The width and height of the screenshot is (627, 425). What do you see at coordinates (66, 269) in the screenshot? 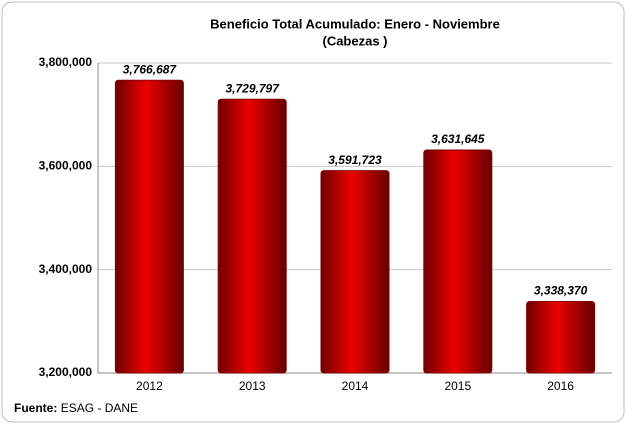
I see `y-tick-label: 3,400,000` at bounding box center [66, 269].